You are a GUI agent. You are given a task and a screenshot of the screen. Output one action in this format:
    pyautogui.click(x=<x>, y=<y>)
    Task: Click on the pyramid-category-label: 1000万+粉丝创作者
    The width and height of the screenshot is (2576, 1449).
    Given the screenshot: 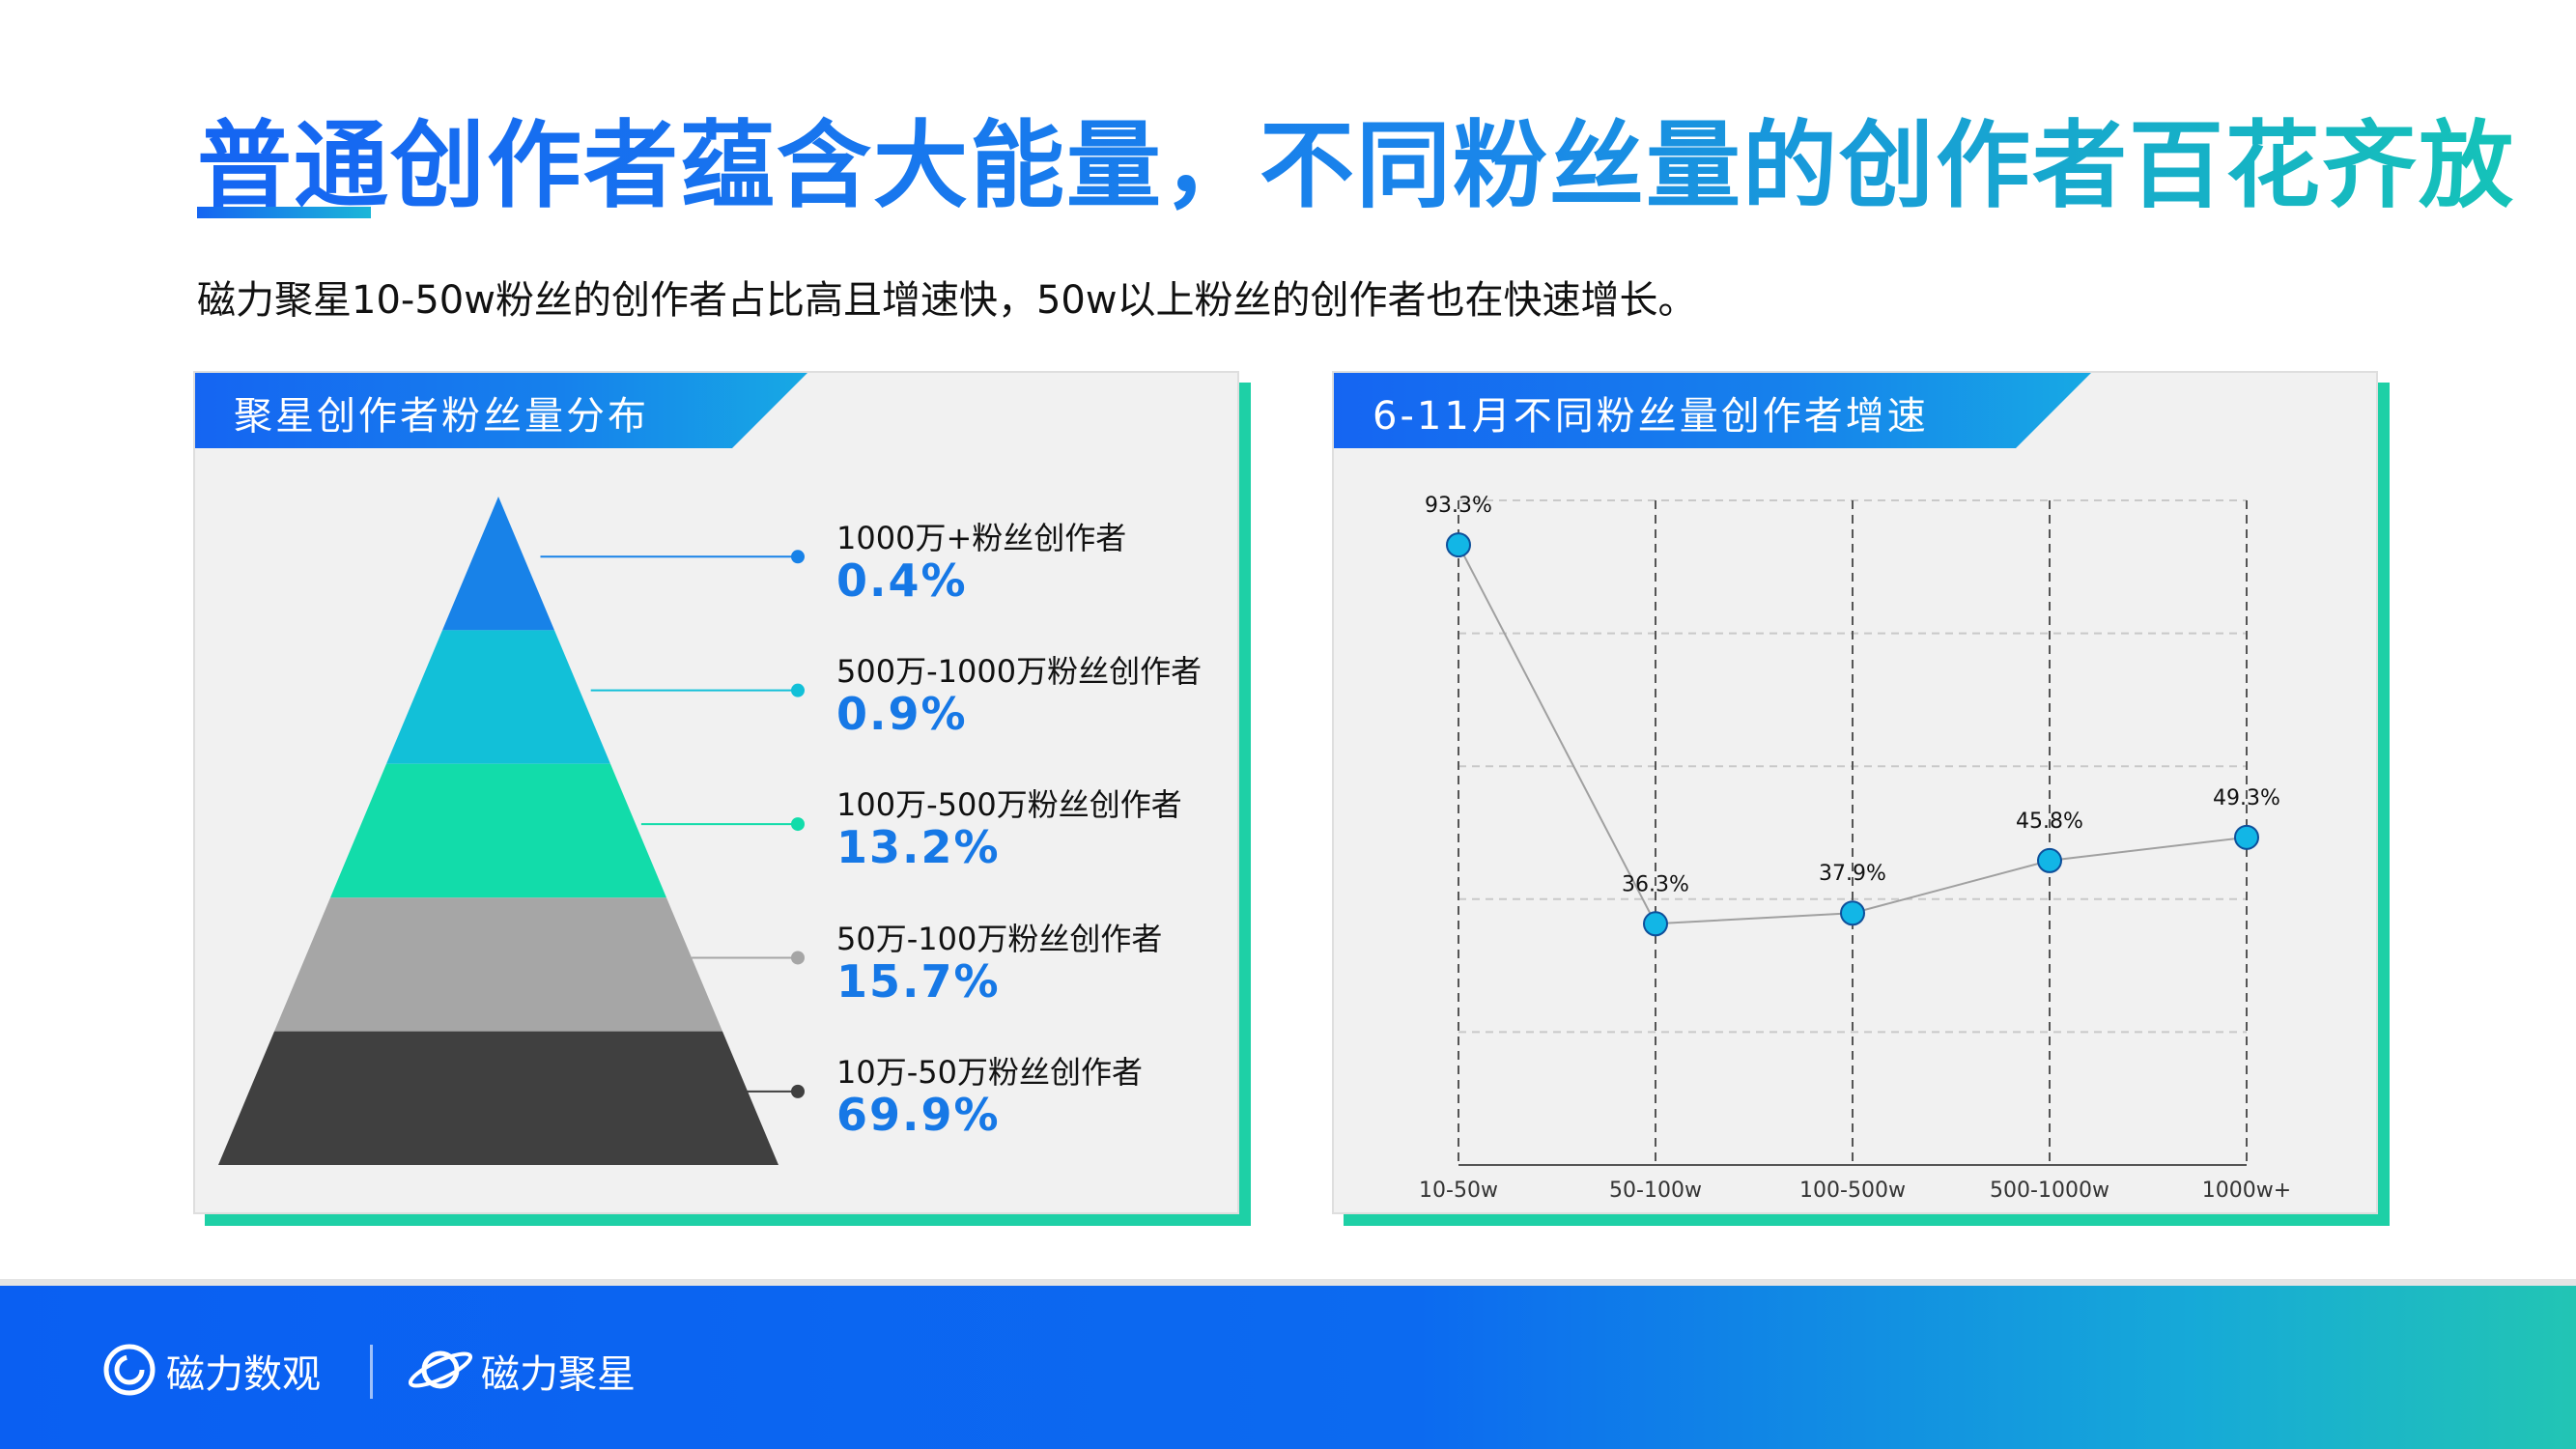 What is the action you would take?
    pyautogui.click(x=981, y=538)
    